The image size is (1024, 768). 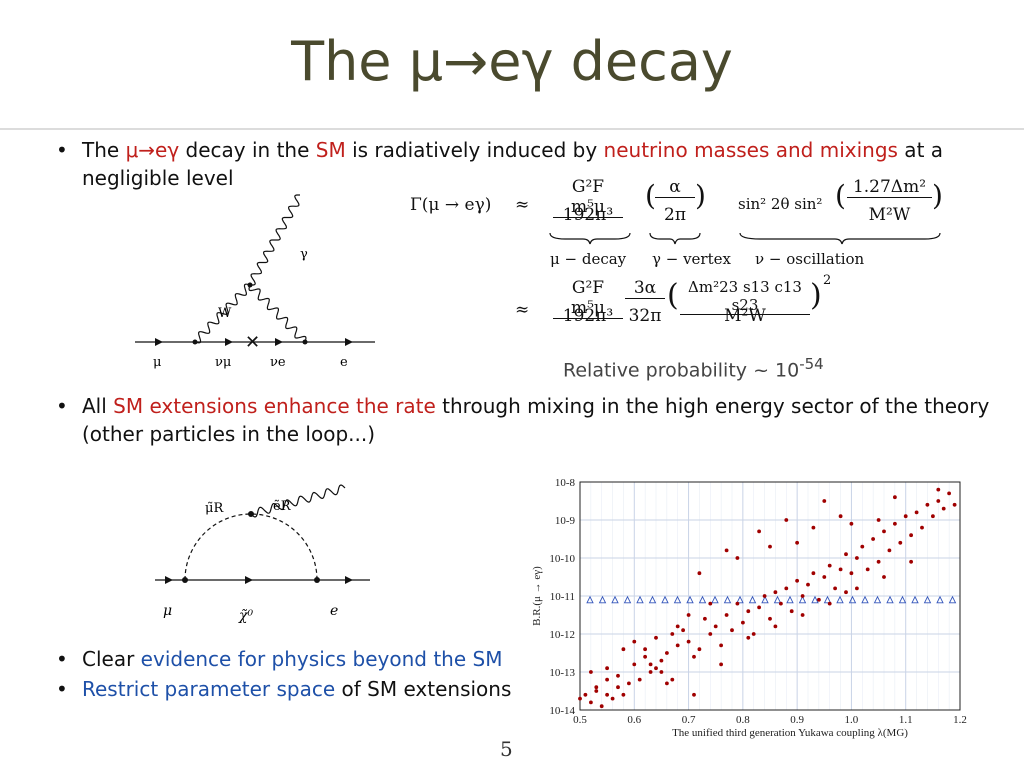 I want to click on formula-l2-num3: Δm²23 s13 c13 s23, so click(x=745, y=296).